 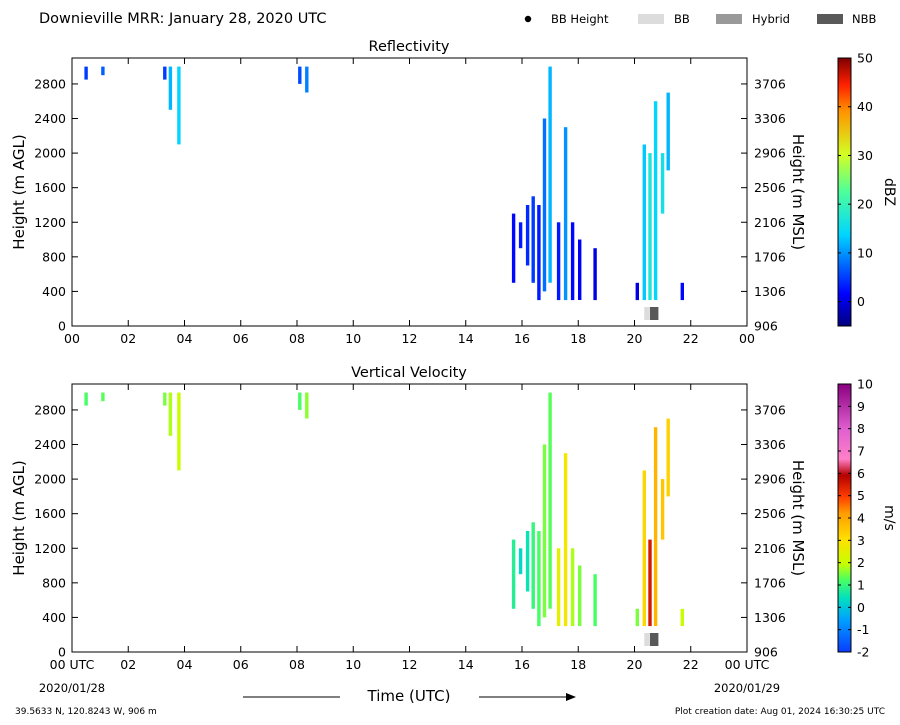 What do you see at coordinates (54, 582) in the screenshot?
I see `y-tick-label: 800` at bounding box center [54, 582].